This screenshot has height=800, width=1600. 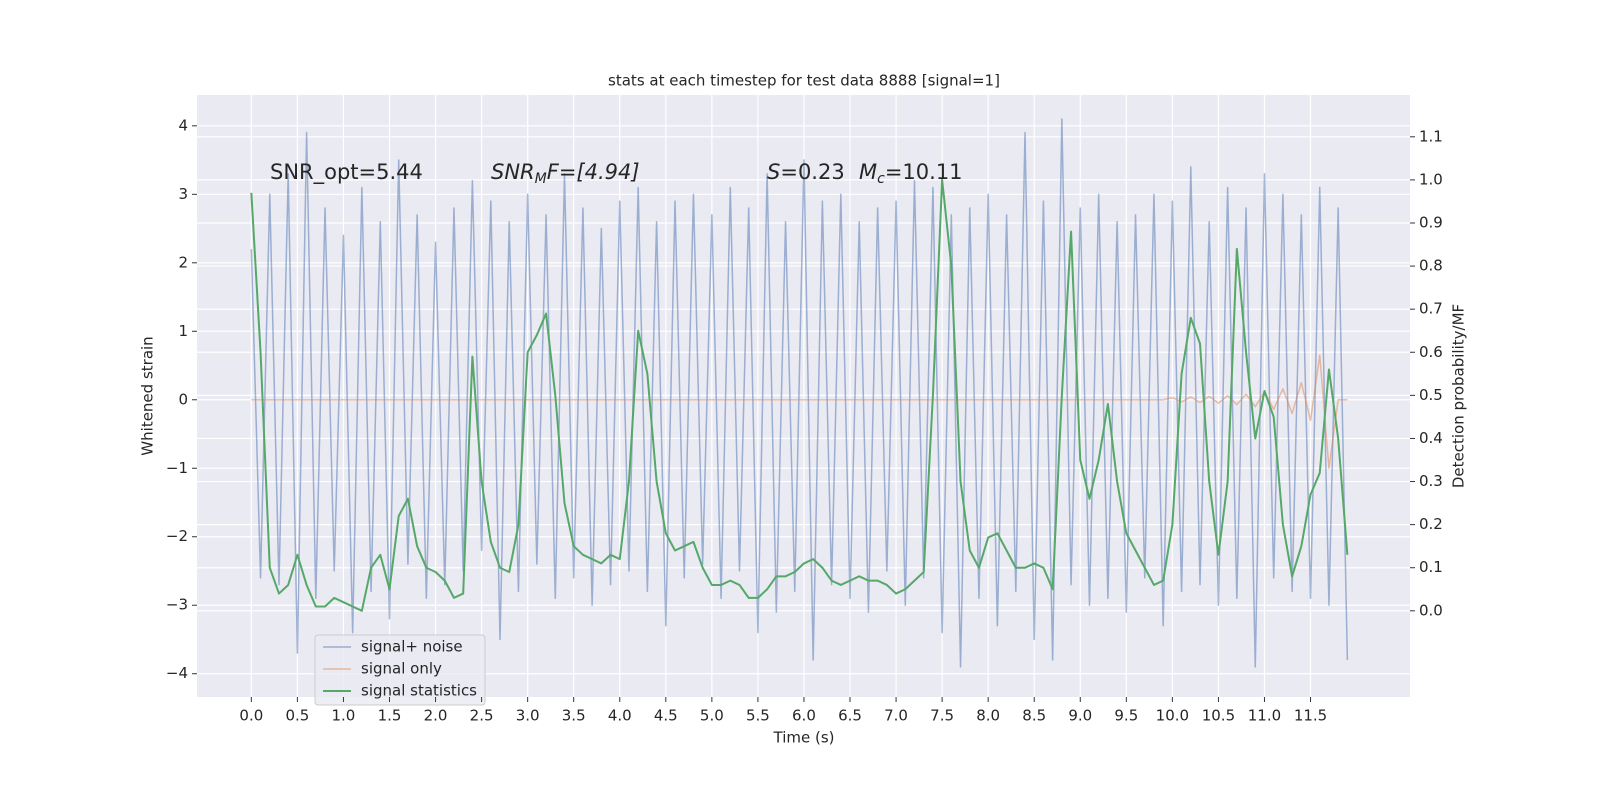 I want to click on annotation: S=0.23, so click(x=806, y=172).